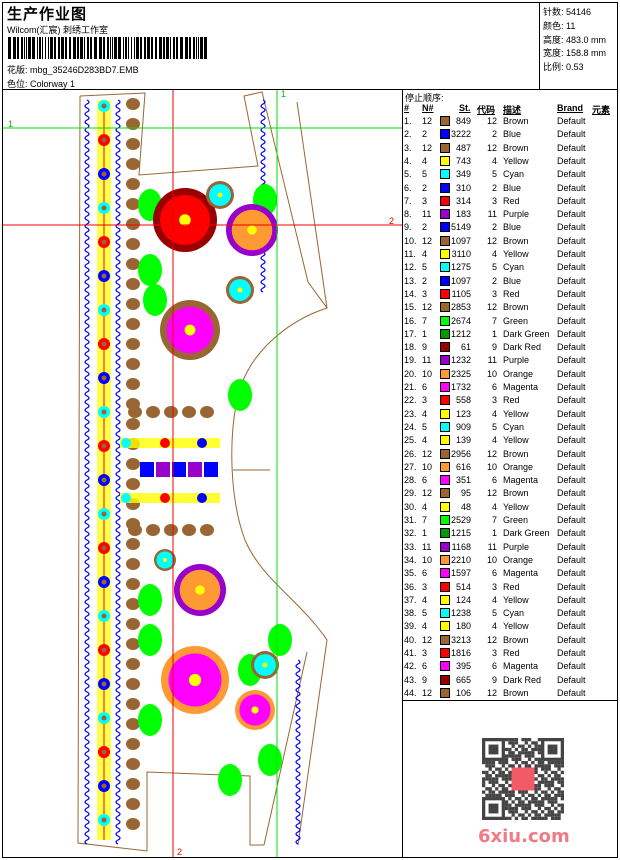 The image size is (620, 860). Describe the element at coordinates (460, 559) in the screenshot. I see `row-stitches: 2210` at that location.